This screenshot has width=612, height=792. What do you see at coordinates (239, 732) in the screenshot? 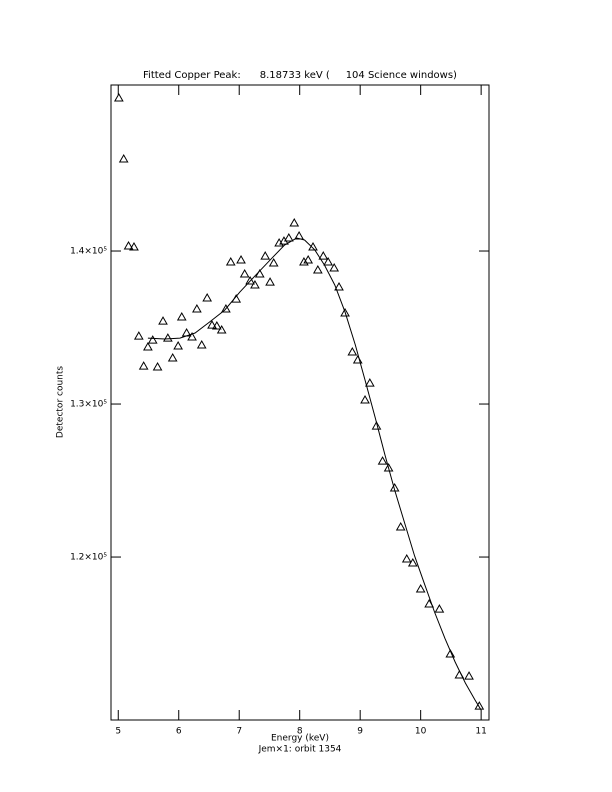
I see `x-tick-label: 7` at bounding box center [239, 732].